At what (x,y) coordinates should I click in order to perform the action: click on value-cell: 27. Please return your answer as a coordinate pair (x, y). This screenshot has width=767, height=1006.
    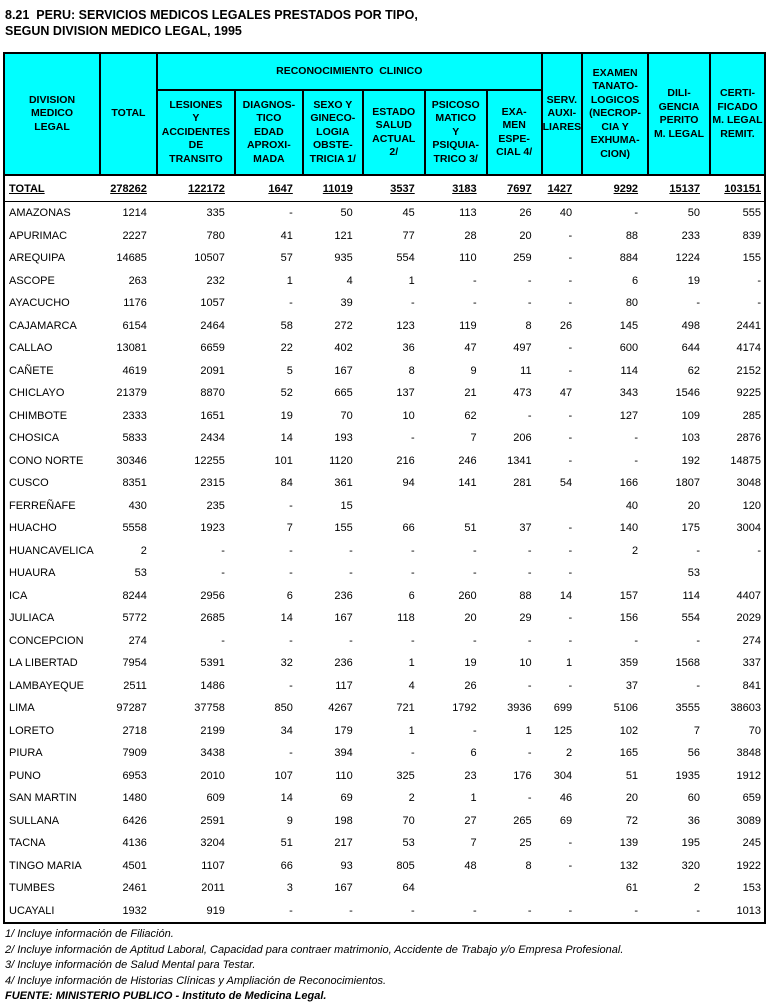
    Looking at the image, I should click on (470, 820).